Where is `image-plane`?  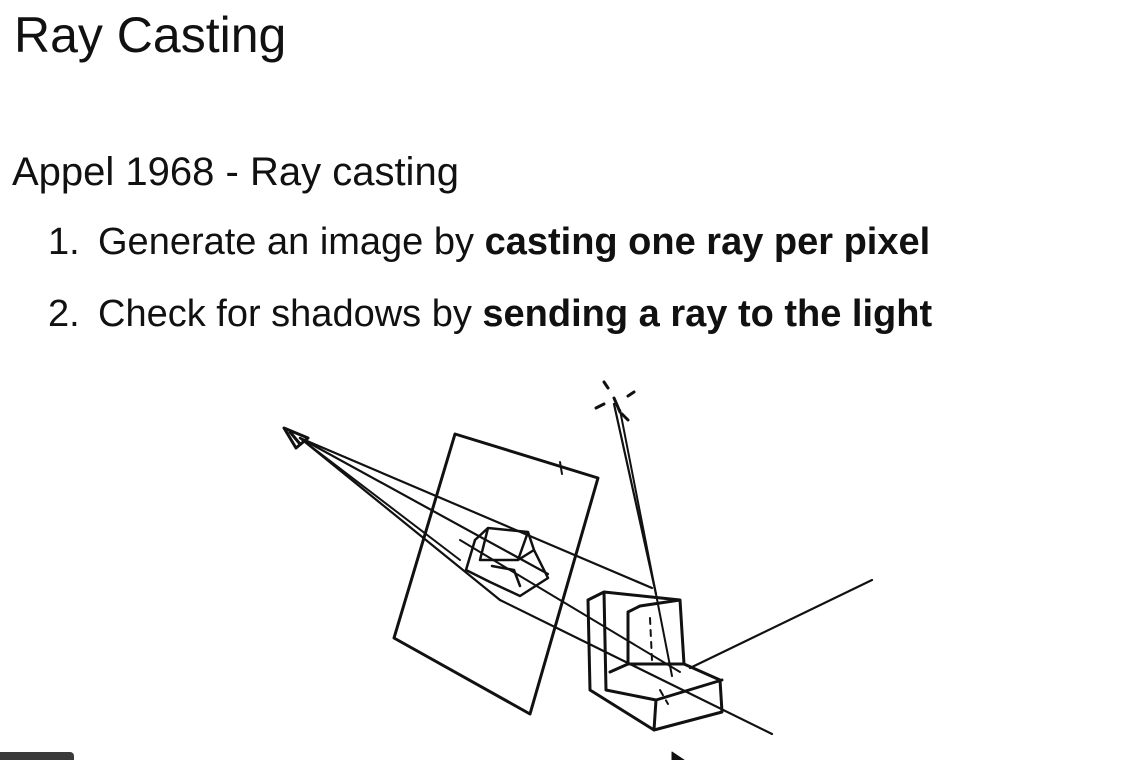 image-plane is located at coordinates (496, 574).